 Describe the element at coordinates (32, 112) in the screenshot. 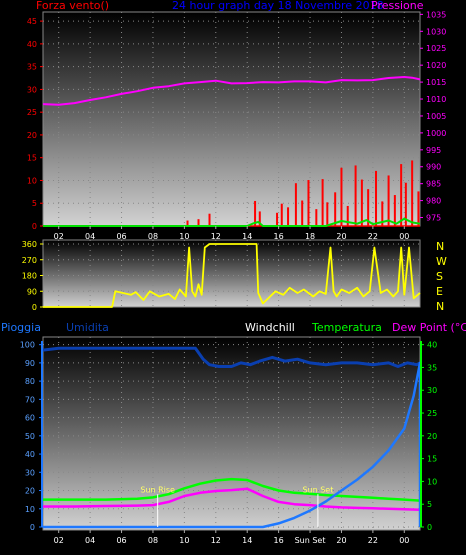

I see `wind-tick-label: 25` at that location.